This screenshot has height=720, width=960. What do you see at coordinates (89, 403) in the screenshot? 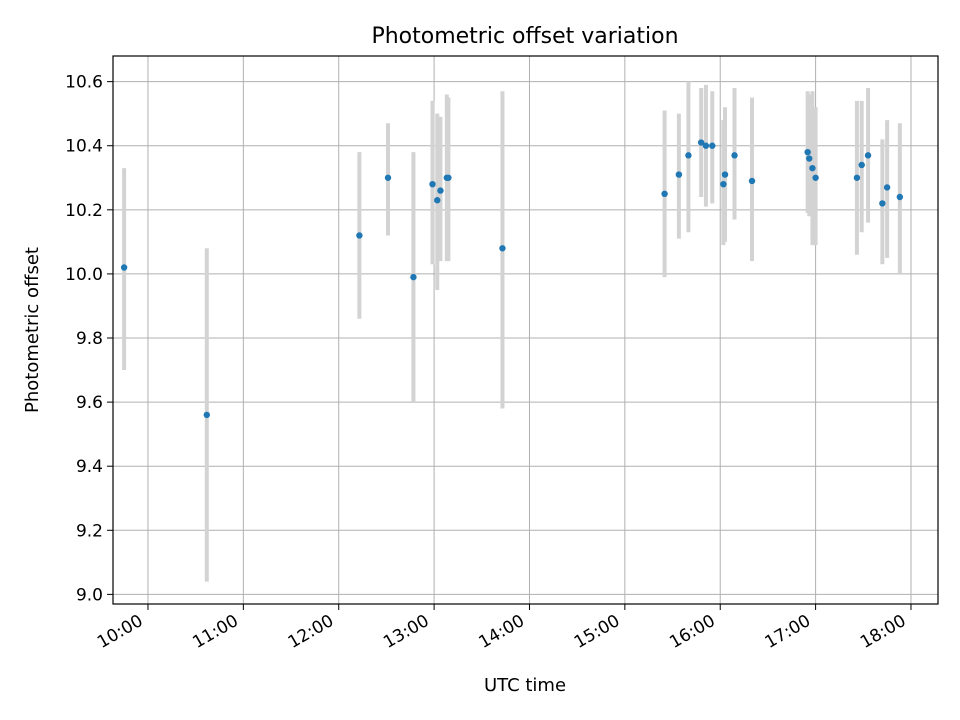
I see `y-tick-label: 9.6` at bounding box center [89, 403].